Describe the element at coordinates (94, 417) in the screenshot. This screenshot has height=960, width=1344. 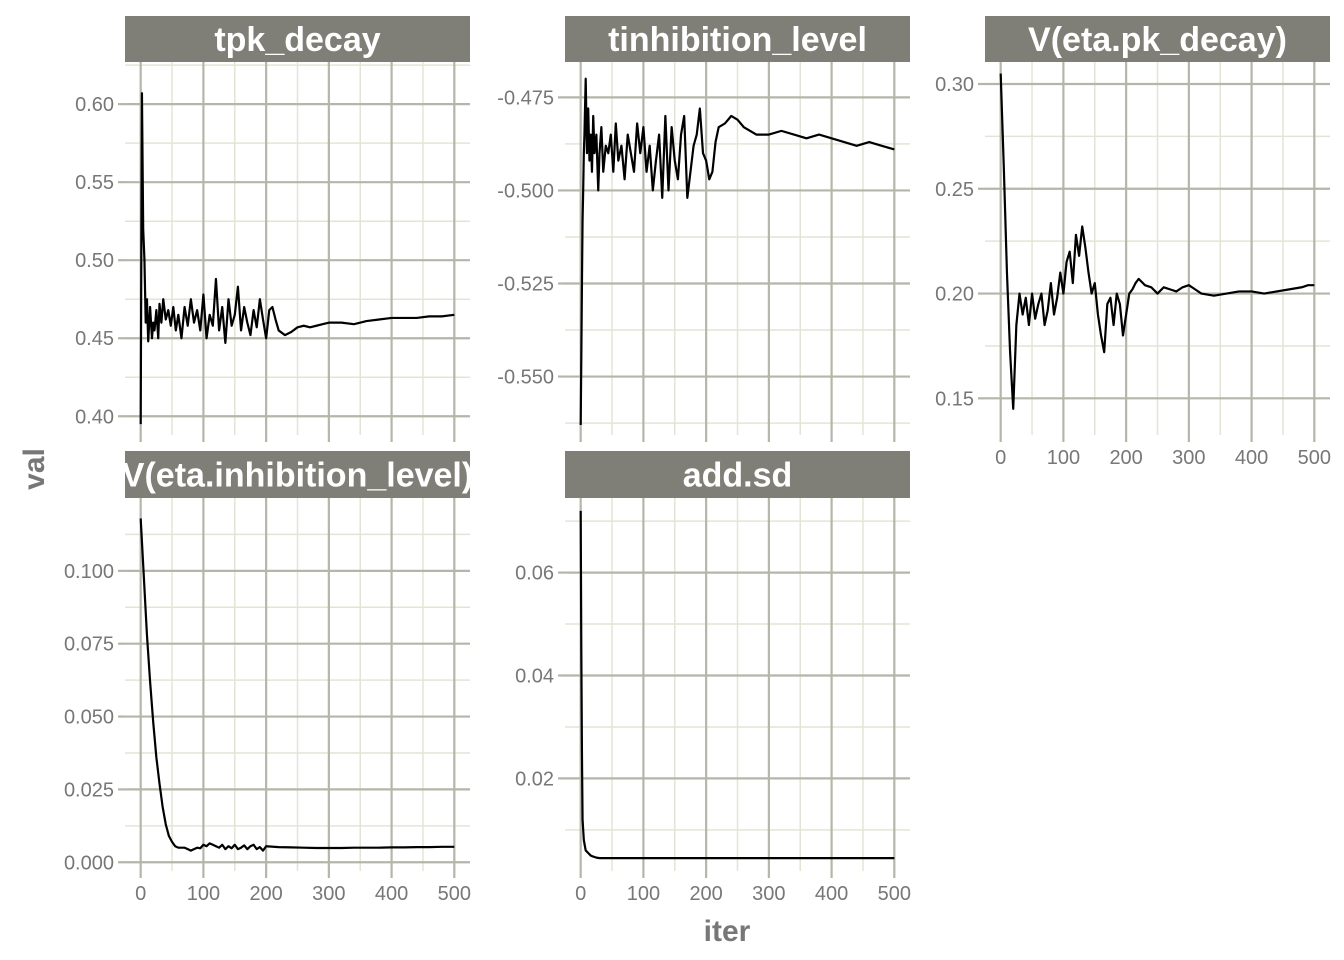
I see `y-tick-label: 0.40` at that location.